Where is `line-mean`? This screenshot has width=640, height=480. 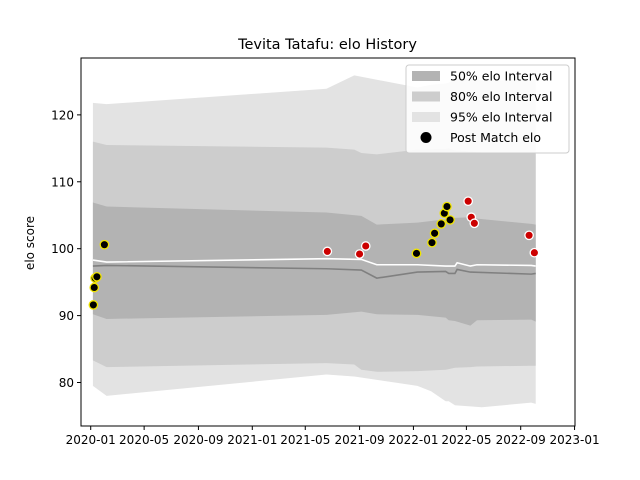
line-mean is located at coordinates (314, 271).